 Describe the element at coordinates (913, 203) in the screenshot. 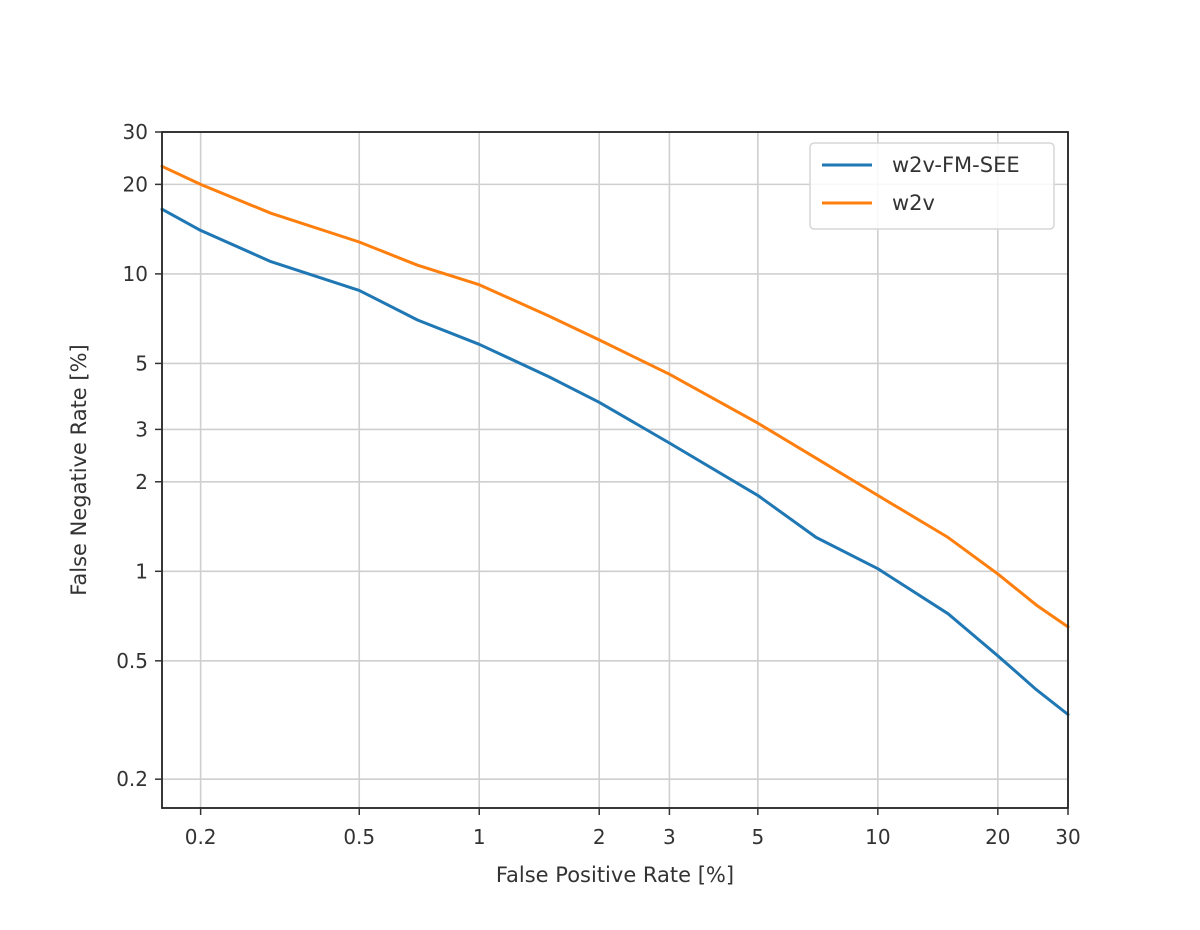

I see `legend-label: w2v` at that location.